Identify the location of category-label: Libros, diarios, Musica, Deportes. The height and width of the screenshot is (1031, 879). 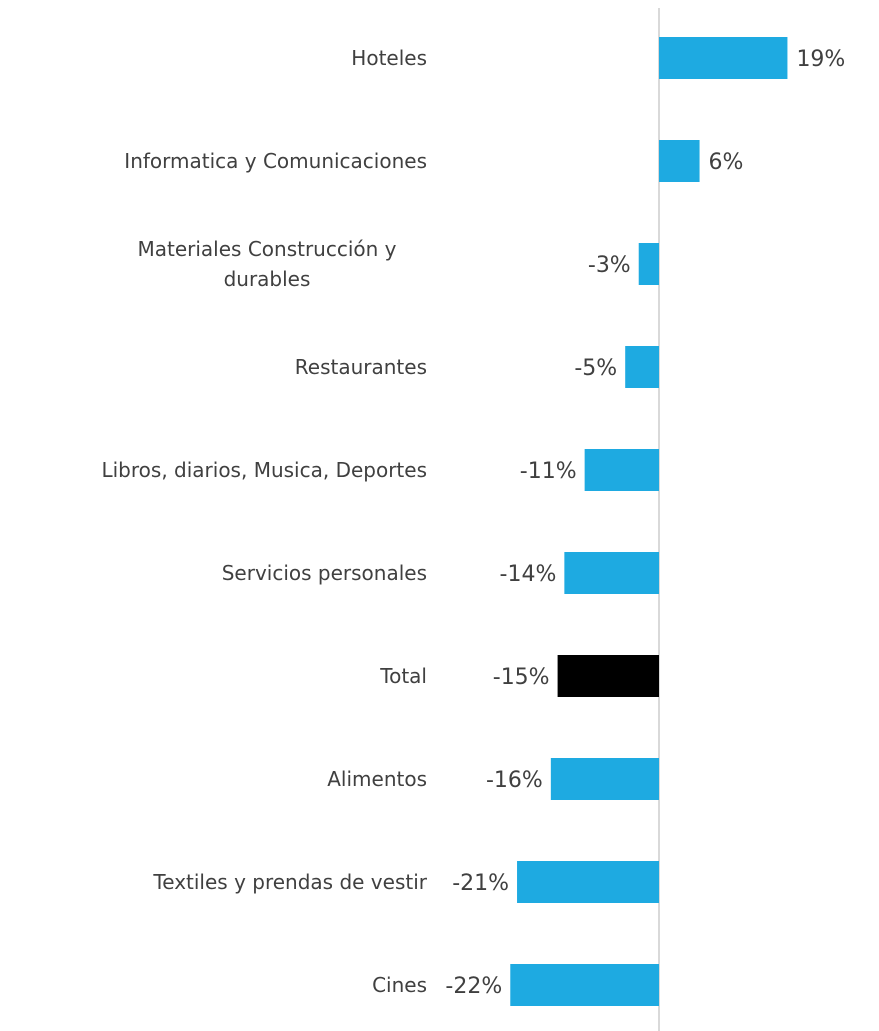
(264, 470).